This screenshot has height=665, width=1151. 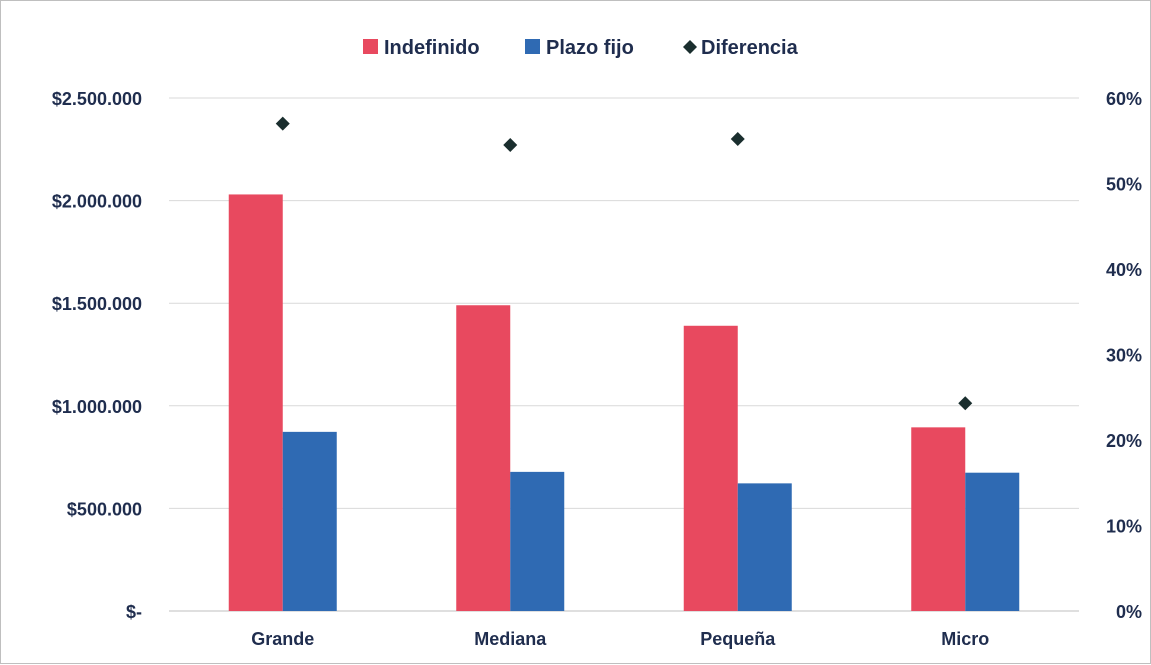 What do you see at coordinates (510, 639) in the screenshot?
I see `category-label: Mediana` at bounding box center [510, 639].